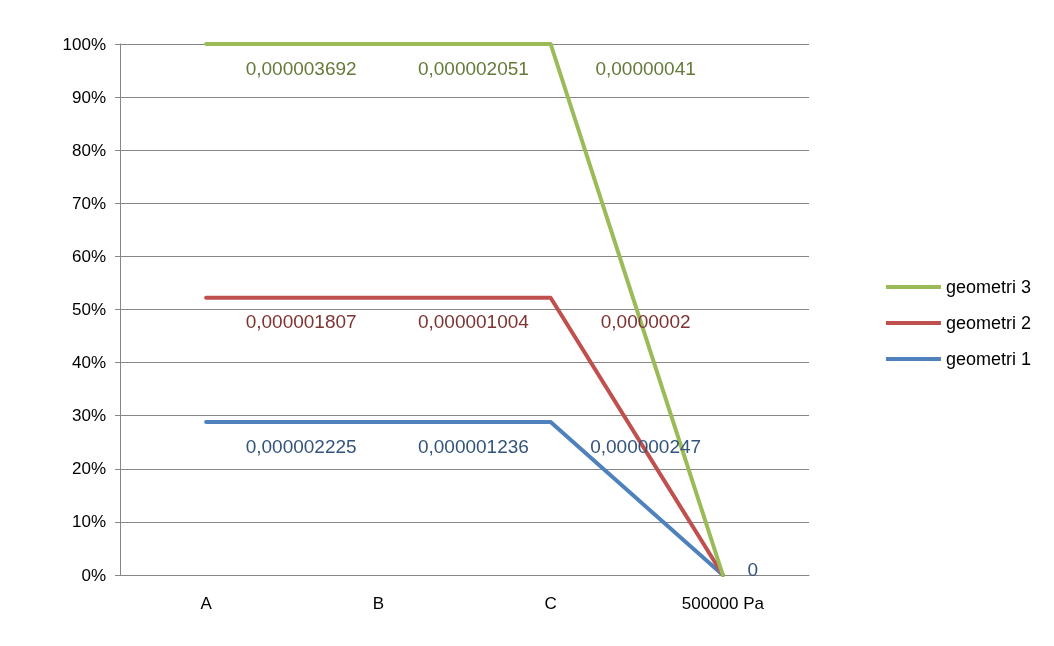 This screenshot has width=1054, height=646. What do you see at coordinates (988, 359) in the screenshot?
I see `legend-label: geometri 1` at bounding box center [988, 359].